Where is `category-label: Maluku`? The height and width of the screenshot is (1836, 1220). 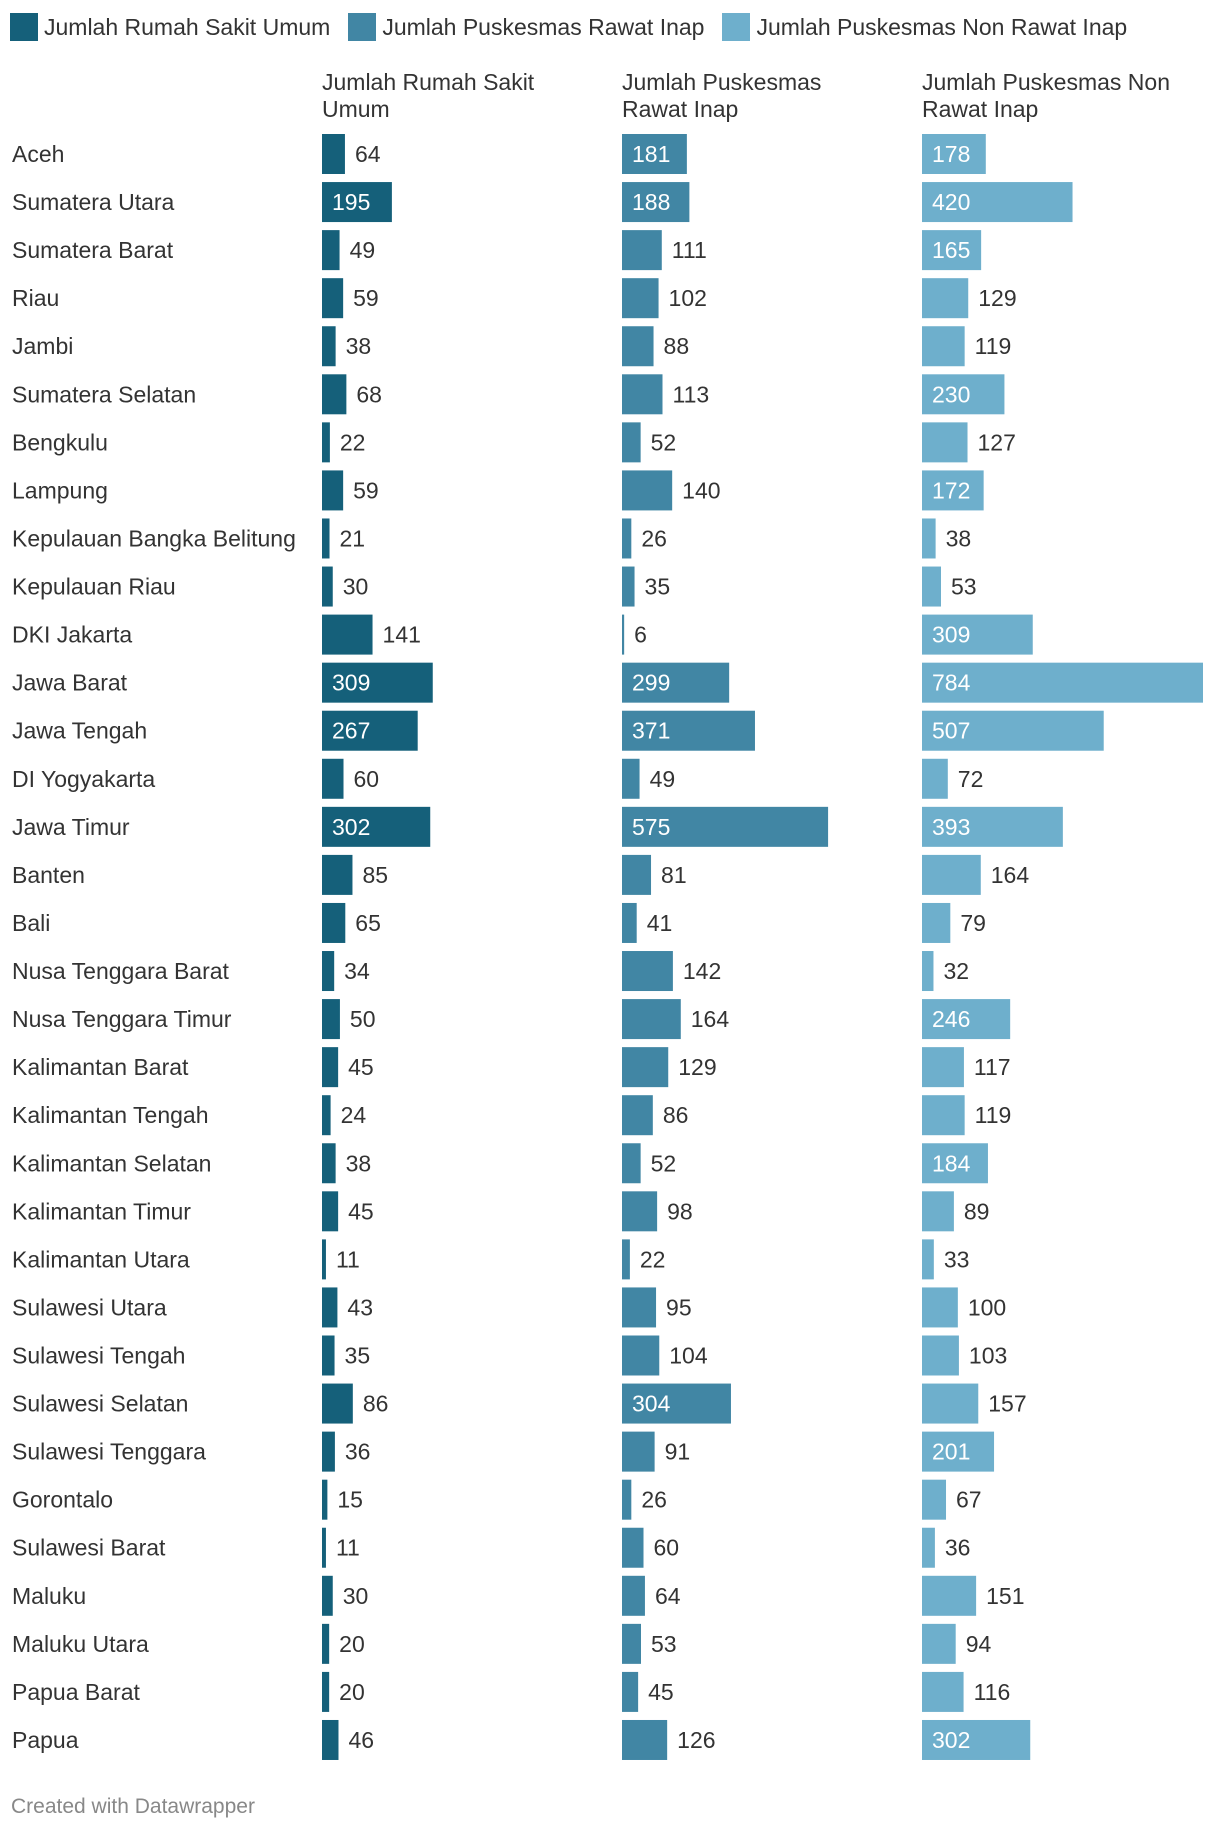 category-label: Maluku is located at coordinates (49, 1596).